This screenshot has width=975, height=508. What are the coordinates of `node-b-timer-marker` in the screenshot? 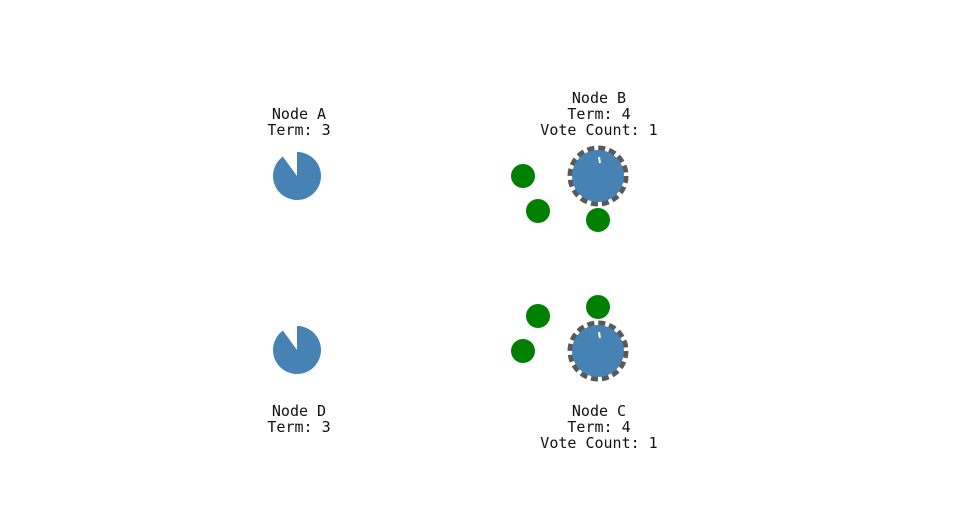 It's located at (599, 160).